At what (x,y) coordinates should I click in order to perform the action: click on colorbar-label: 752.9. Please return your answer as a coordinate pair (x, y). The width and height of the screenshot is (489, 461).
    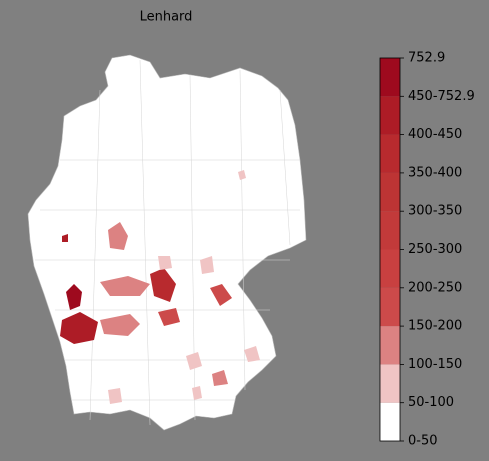
    Looking at the image, I should click on (426, 58).